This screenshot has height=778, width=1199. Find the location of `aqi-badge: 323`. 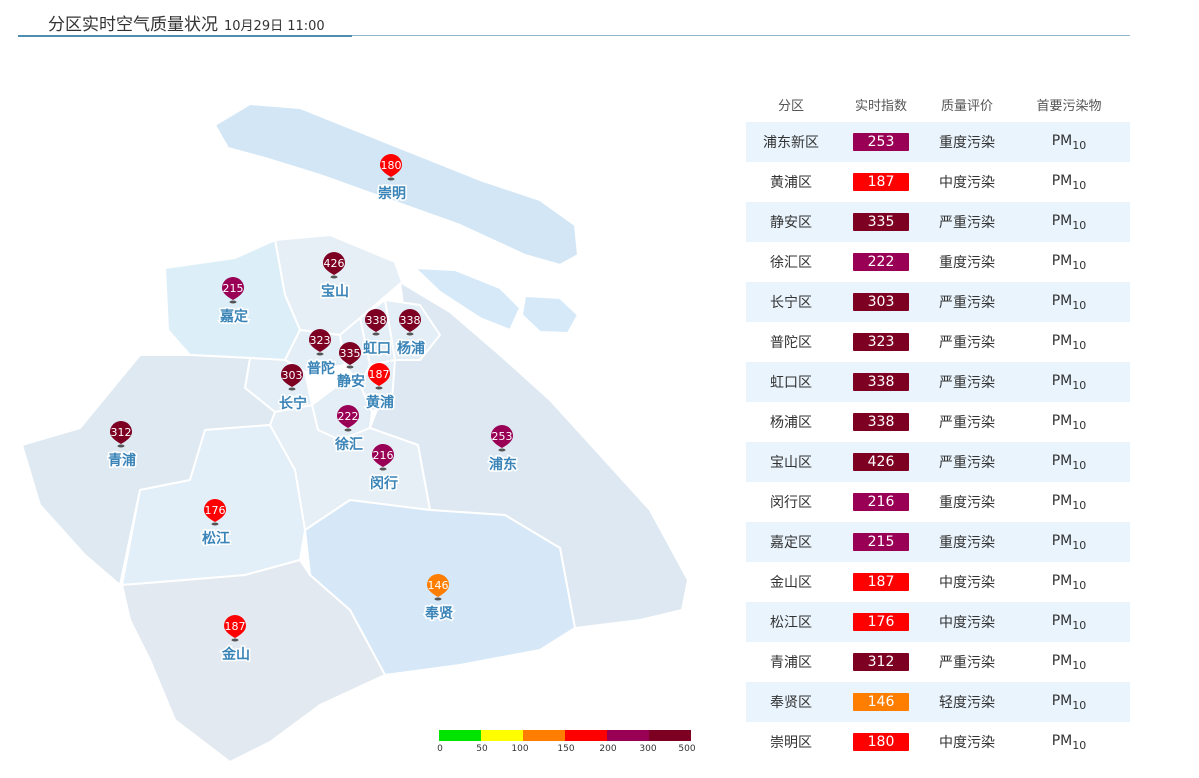

aqi-badge: 323 is located at coordinates (881, 342).